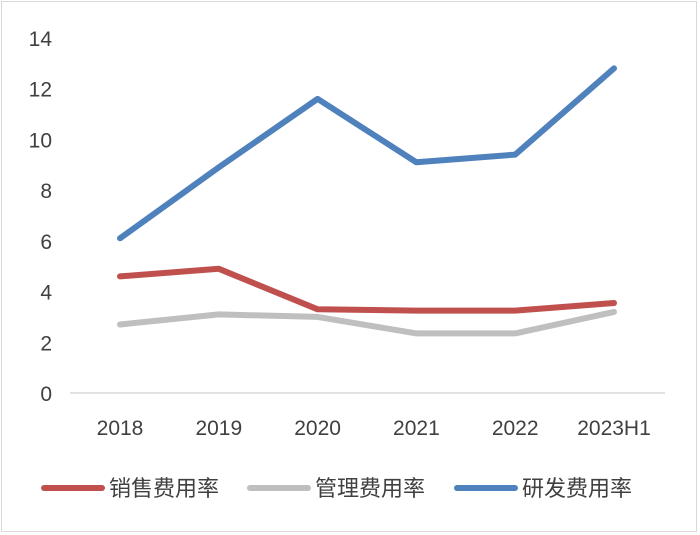 The width and height of the screenshot is (700, 535). I want to click on y-tick-label: 2, so click(46, 343).